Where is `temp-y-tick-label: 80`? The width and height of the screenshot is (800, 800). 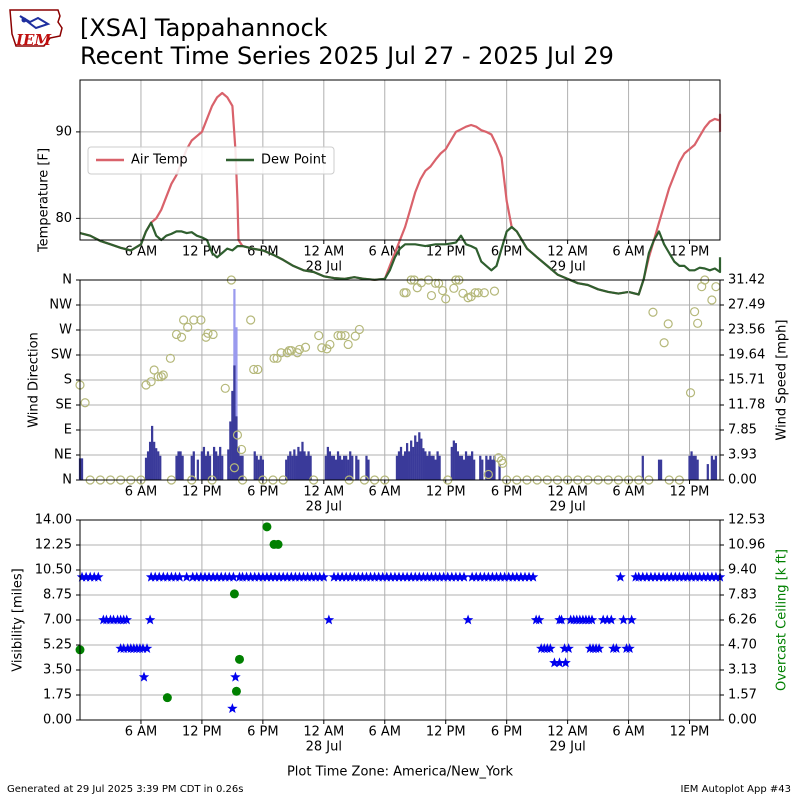 temp-y-tick-label: 80 is located at coordinates (63, 218).